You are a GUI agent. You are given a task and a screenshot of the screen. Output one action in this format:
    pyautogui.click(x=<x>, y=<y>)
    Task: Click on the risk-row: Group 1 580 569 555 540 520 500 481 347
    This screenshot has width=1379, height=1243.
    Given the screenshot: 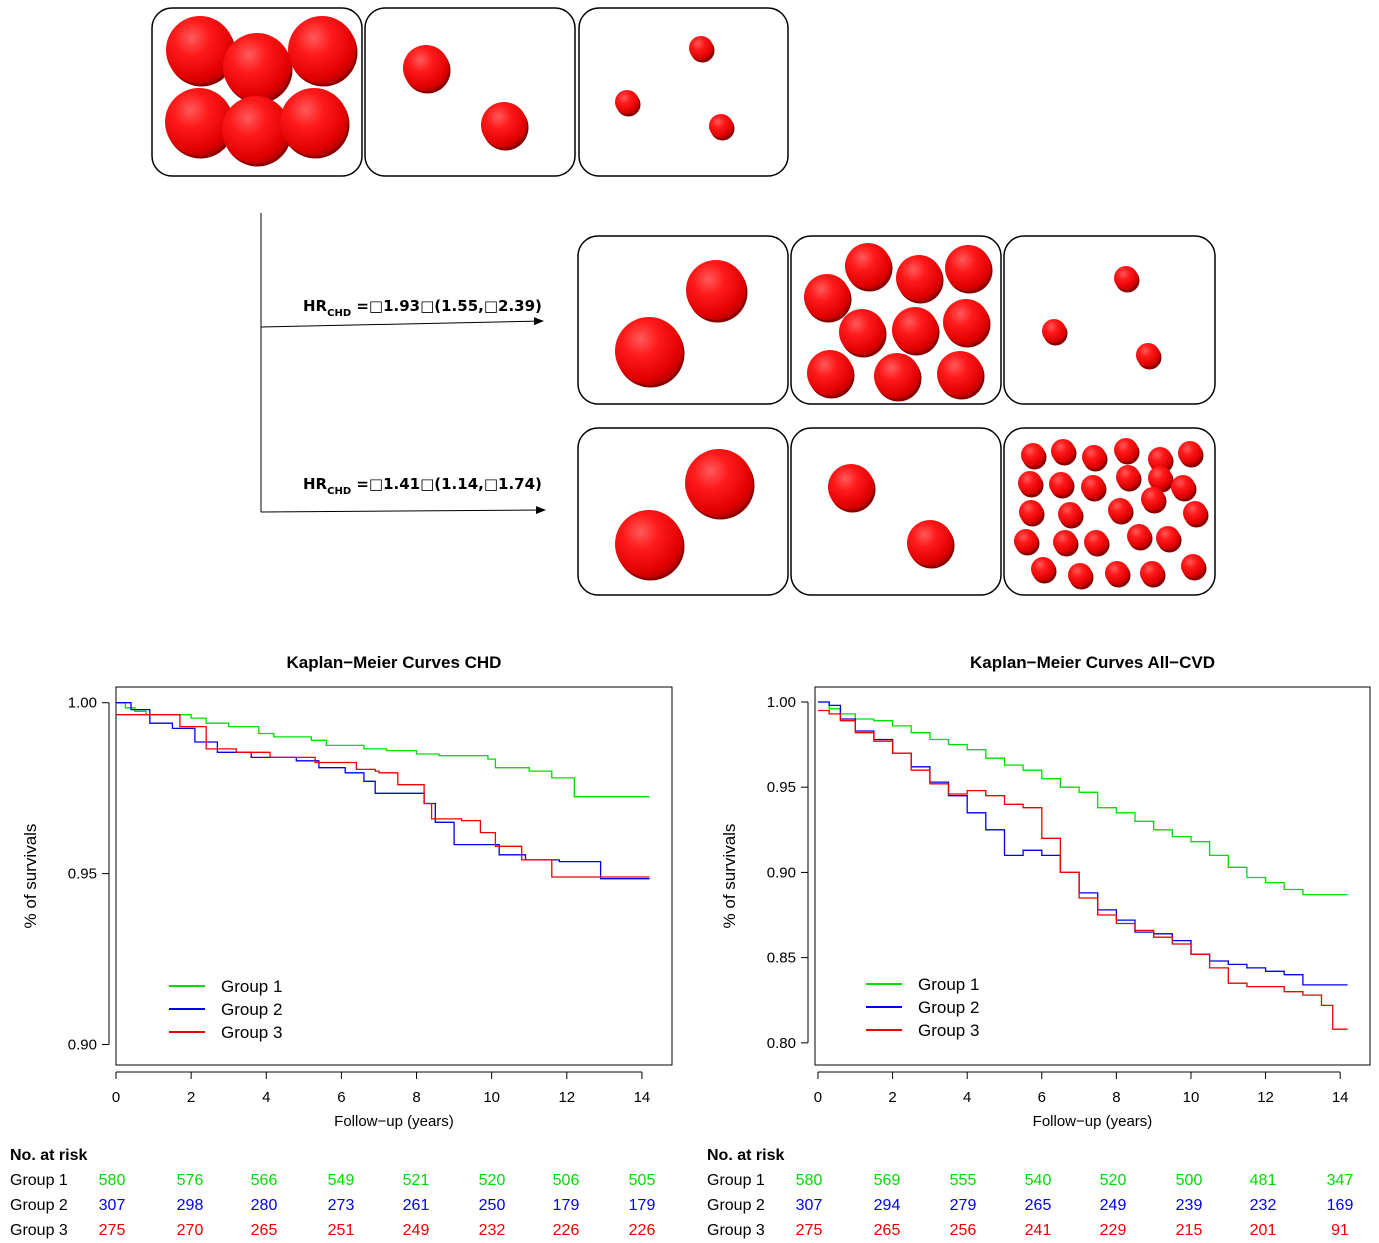 What is the action you would take?
    pyautogui.click(x=1030, y=1180)
    